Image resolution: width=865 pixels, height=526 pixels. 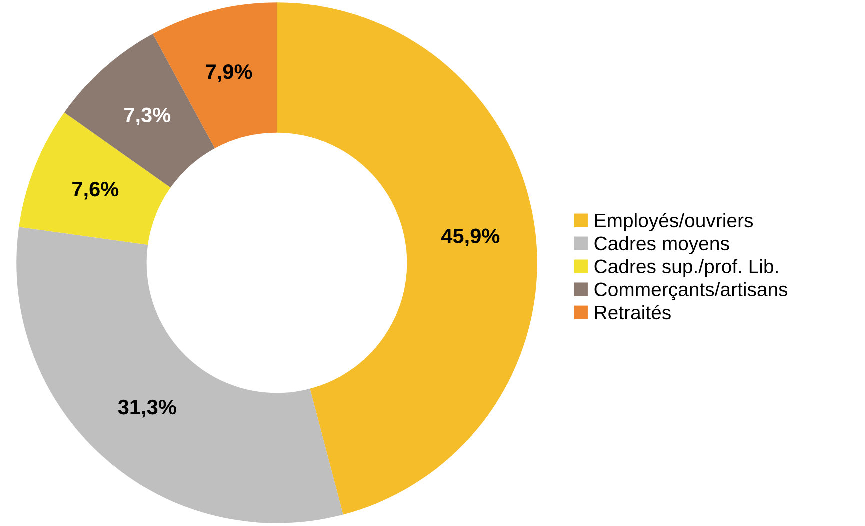 What do you see at coordinates (686, 268) in the screenshot?
I see `legend-label: Cadres sup./prof. Lib.` at bounding box center [686, 268].